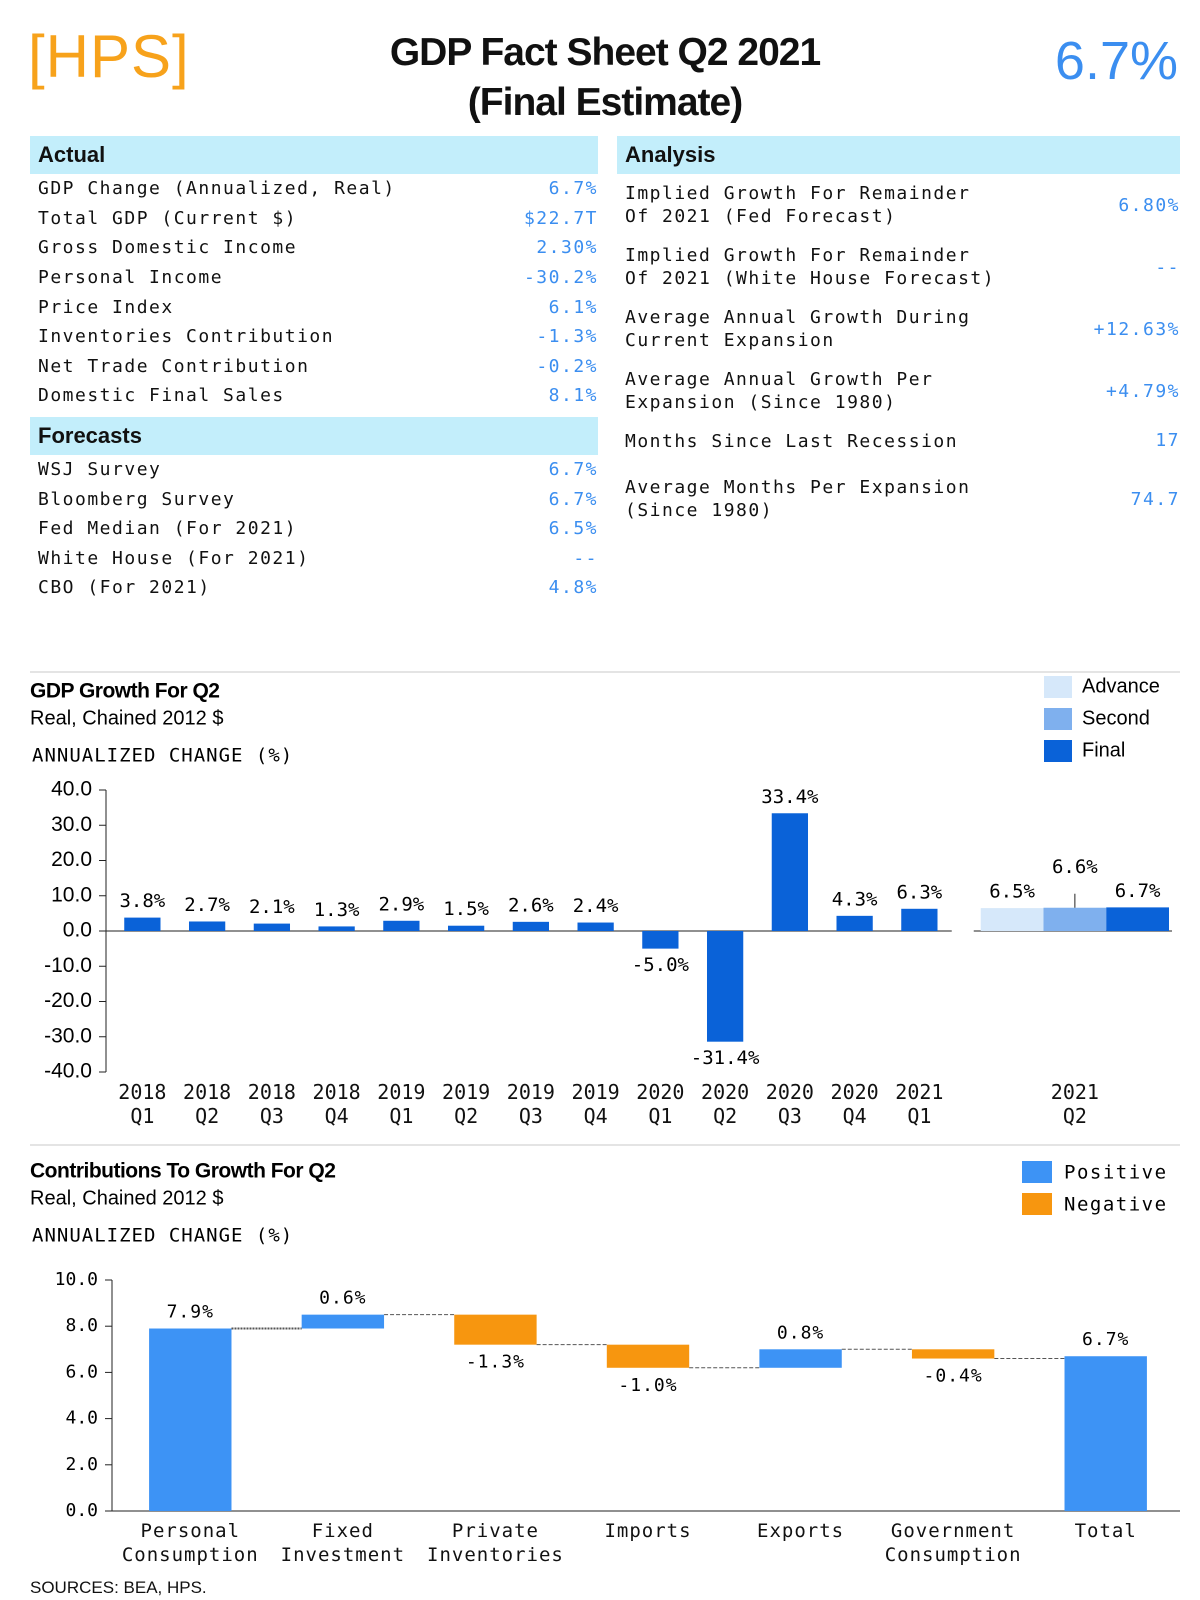 Image resolution: width=1200 pixels, height=1600 pixels. Describe the element at coordinates (560, 218) in the screenshot. I see `row-value: $22.7T` at that location.